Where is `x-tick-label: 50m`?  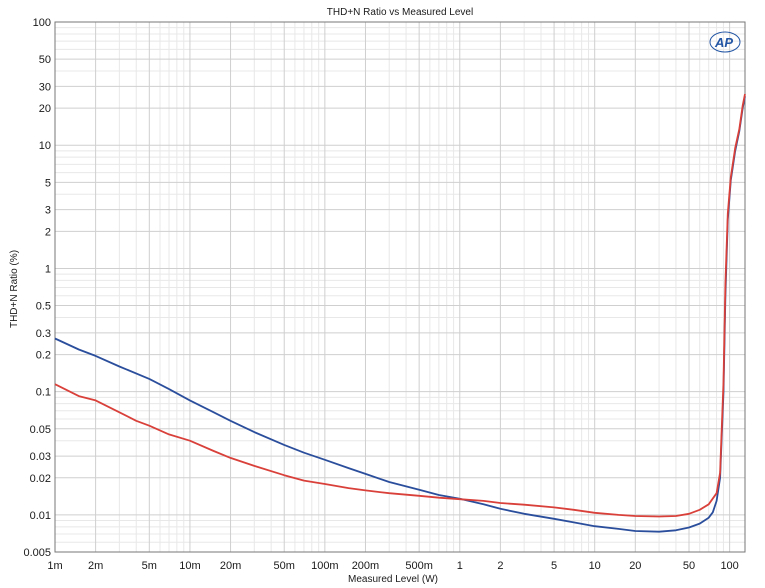 x-tick-label: 50m is located at coordinates (284, 566).